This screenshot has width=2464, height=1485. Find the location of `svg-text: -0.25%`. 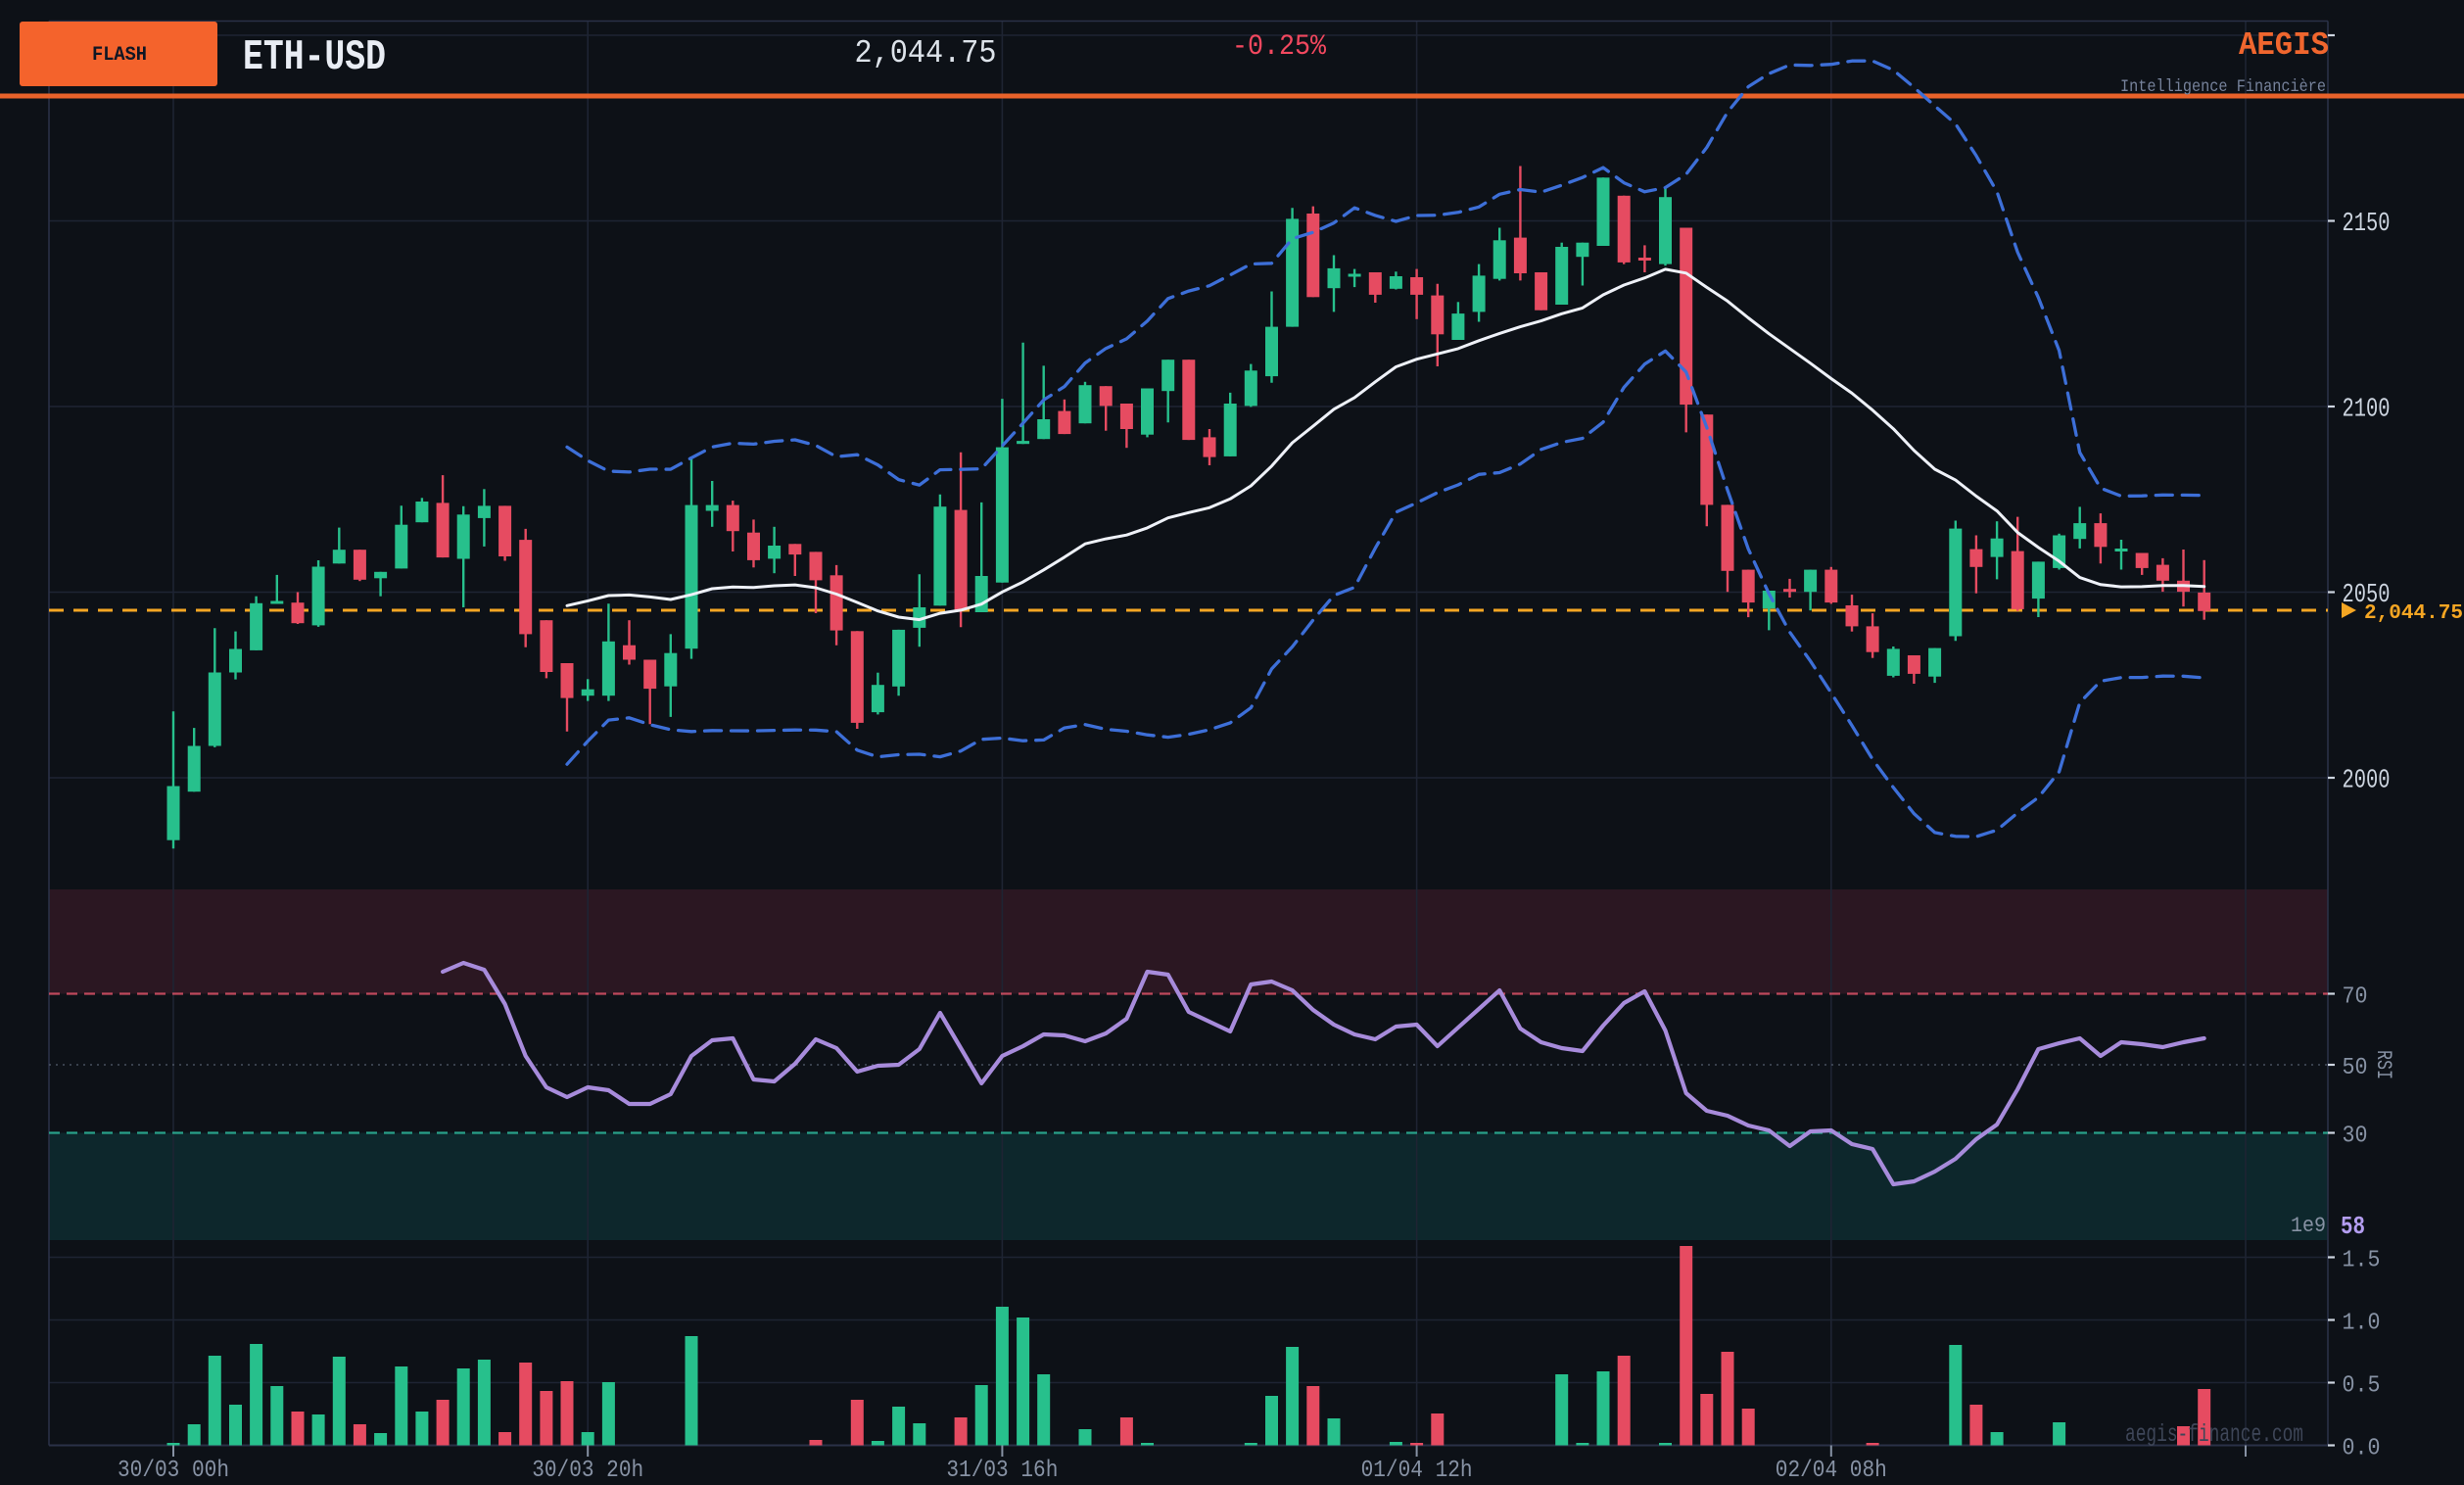

svg-text: -0.25% is located at coordinates (1279, 47).